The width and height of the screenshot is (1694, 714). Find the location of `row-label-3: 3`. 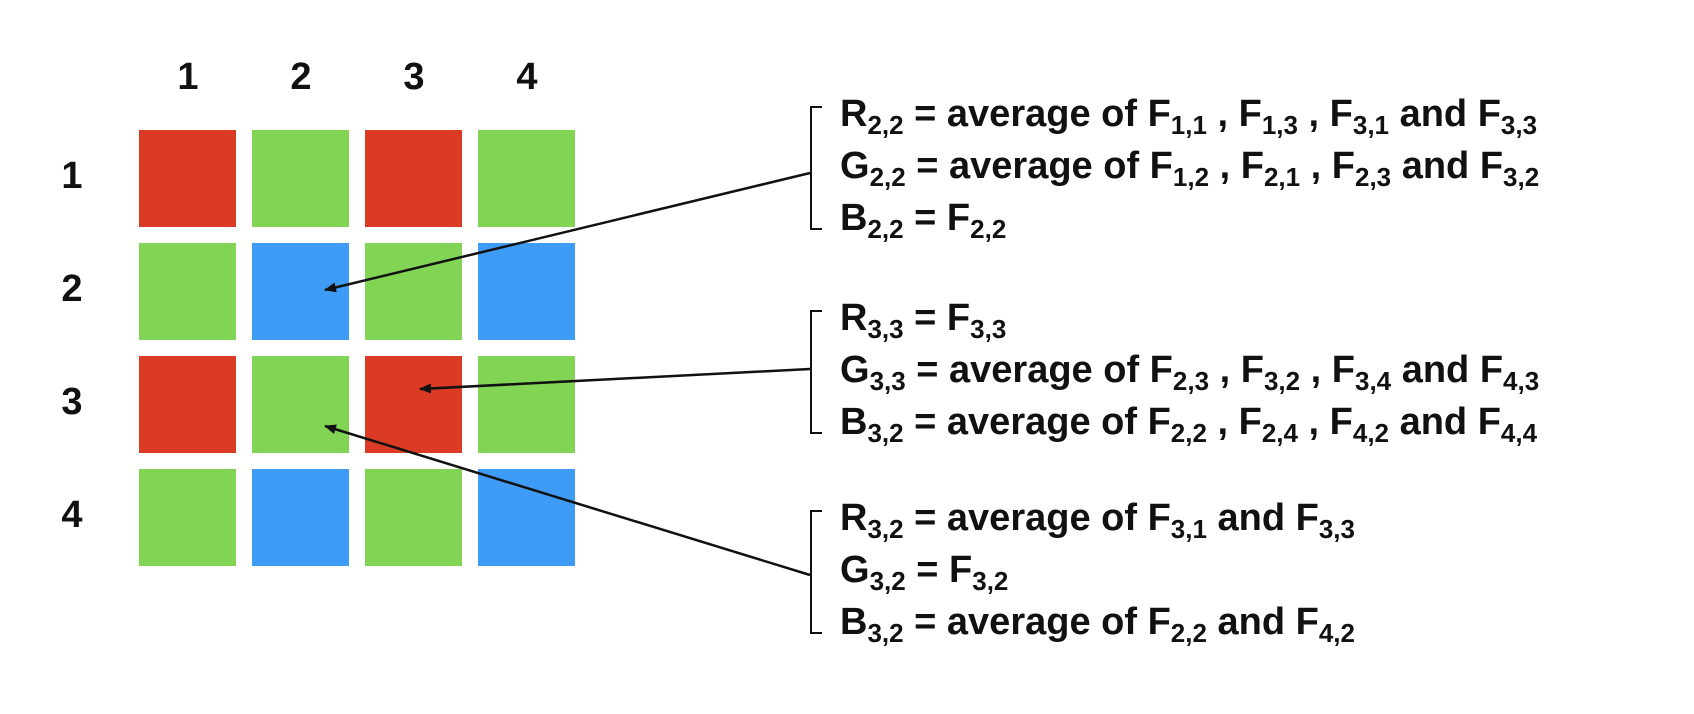

row-label-3: 3 is located at coordinates (72, 402).